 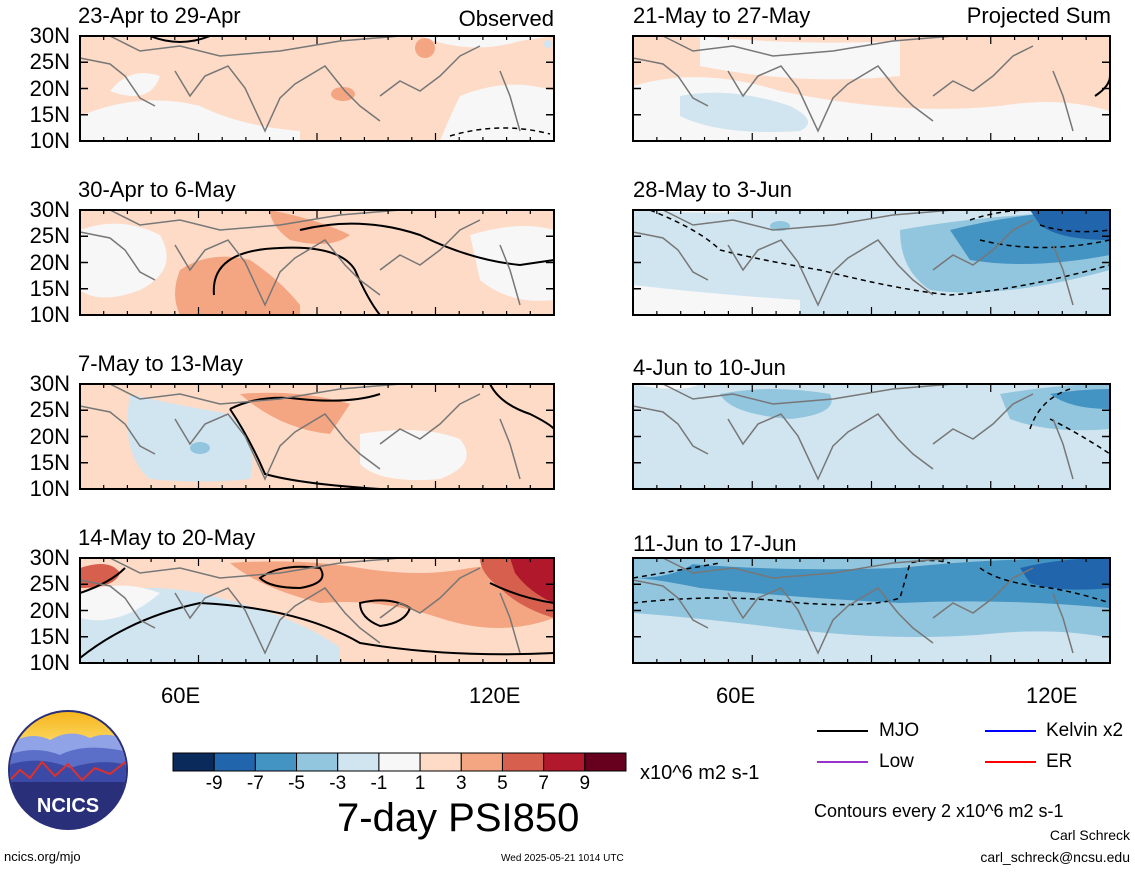 What do you see at coordinates (896, 761) in the screenshot?
I see `legend-label-low: Low` at bounding box center [896, 761].